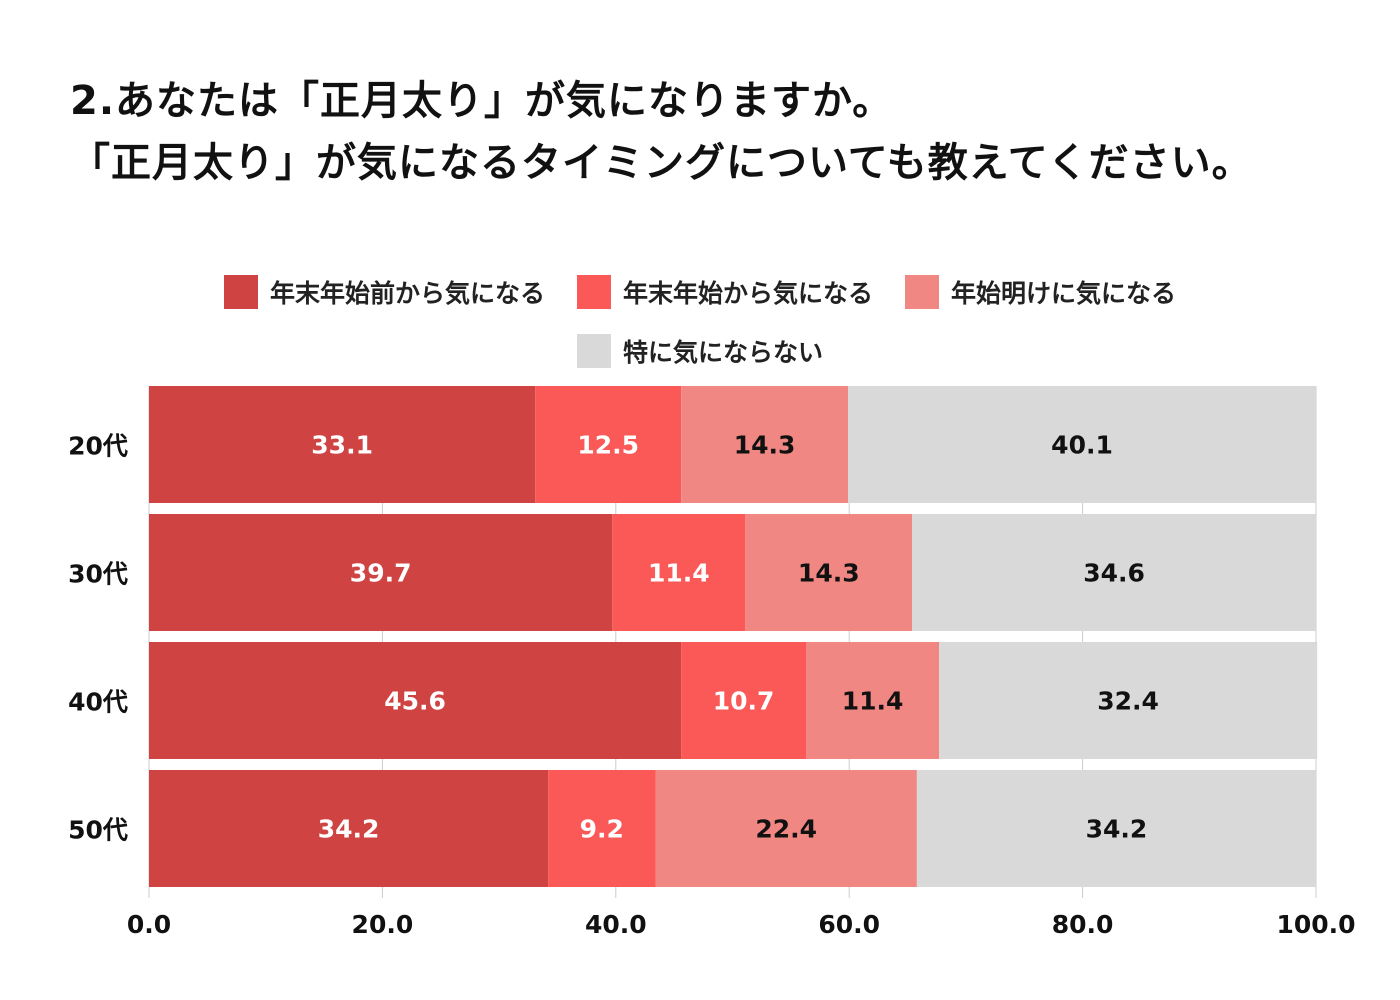 The image size is (1400, 1000). What do you see at coordinates (1064, 293) in the screenshot?
I see `legend-label-series-3: 年始明けに気になる` at bounding box center [1064, 293].